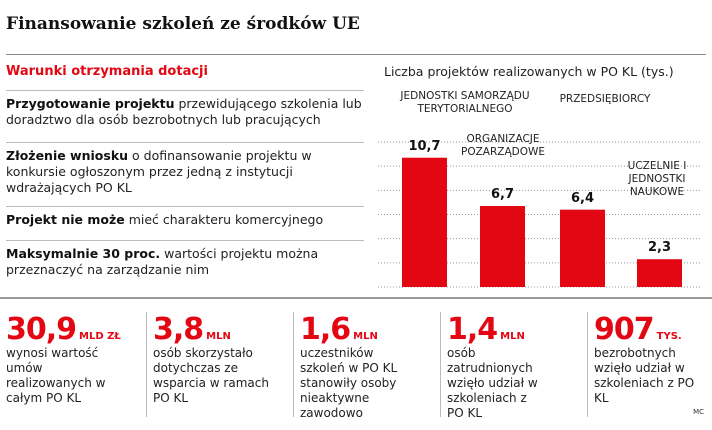  I want to click on credit: MC, so click(698, 412).